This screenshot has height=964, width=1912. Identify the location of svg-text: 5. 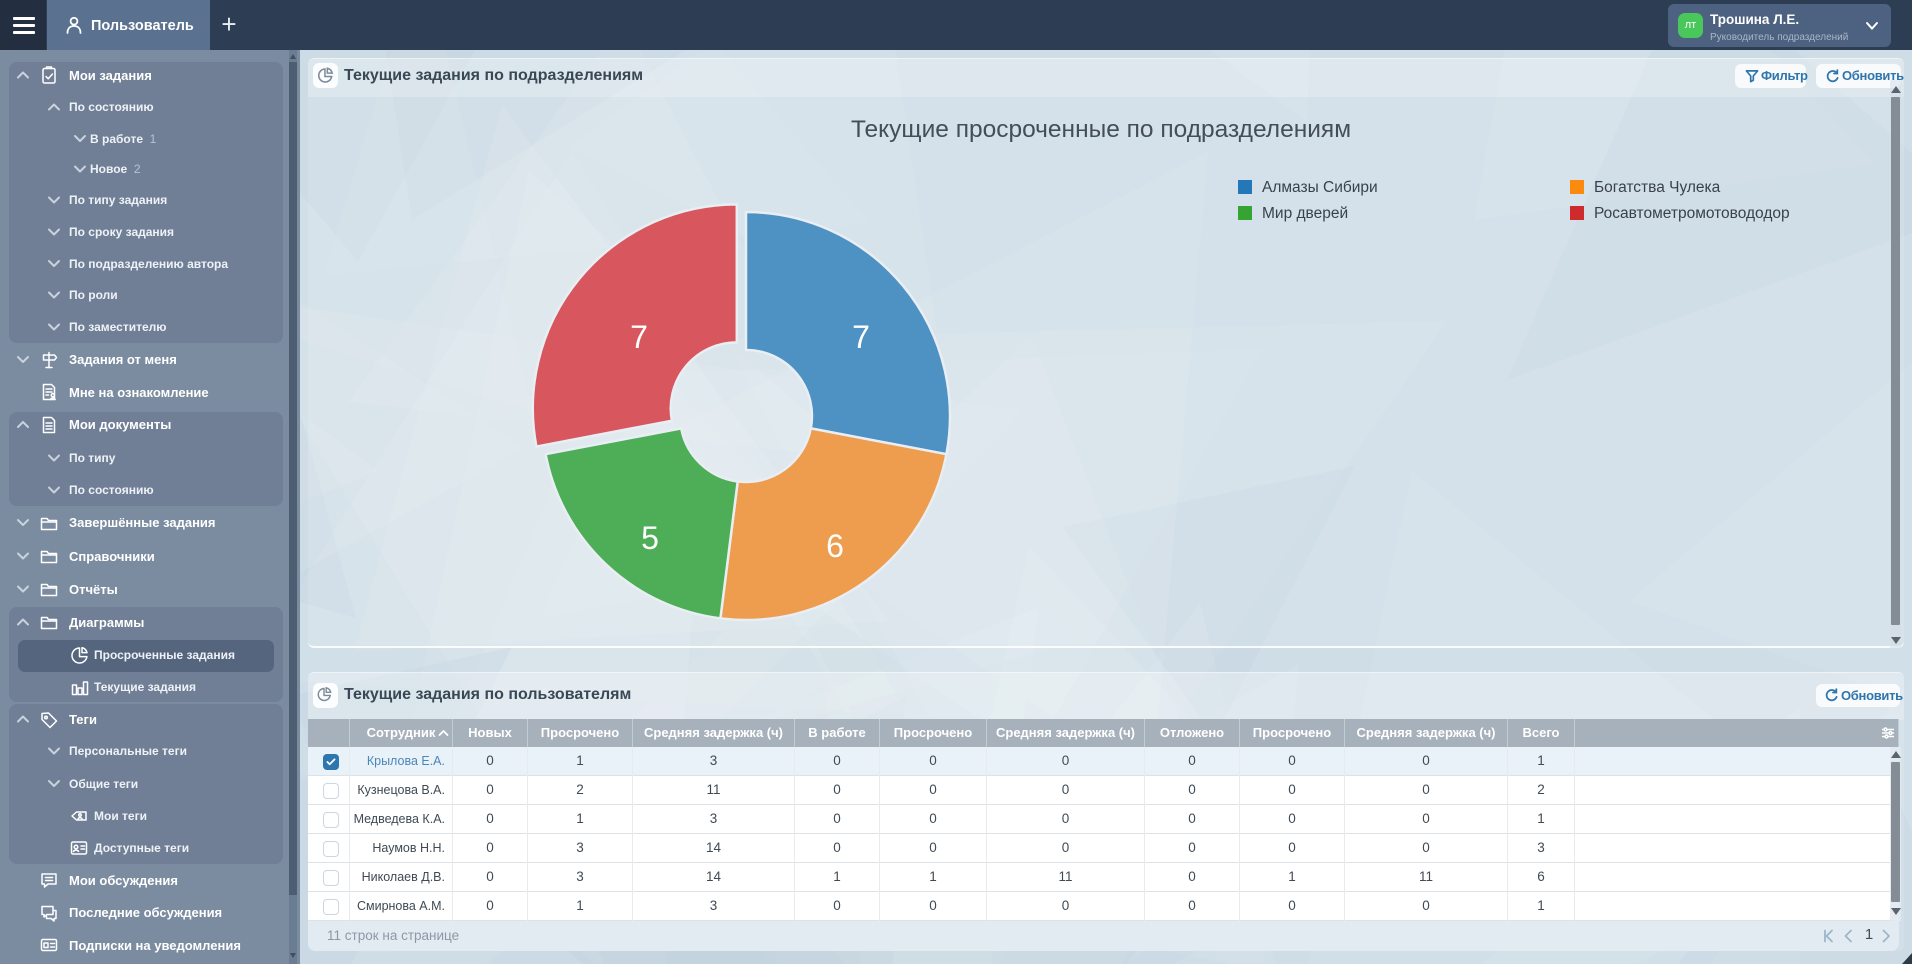
(650, 538).